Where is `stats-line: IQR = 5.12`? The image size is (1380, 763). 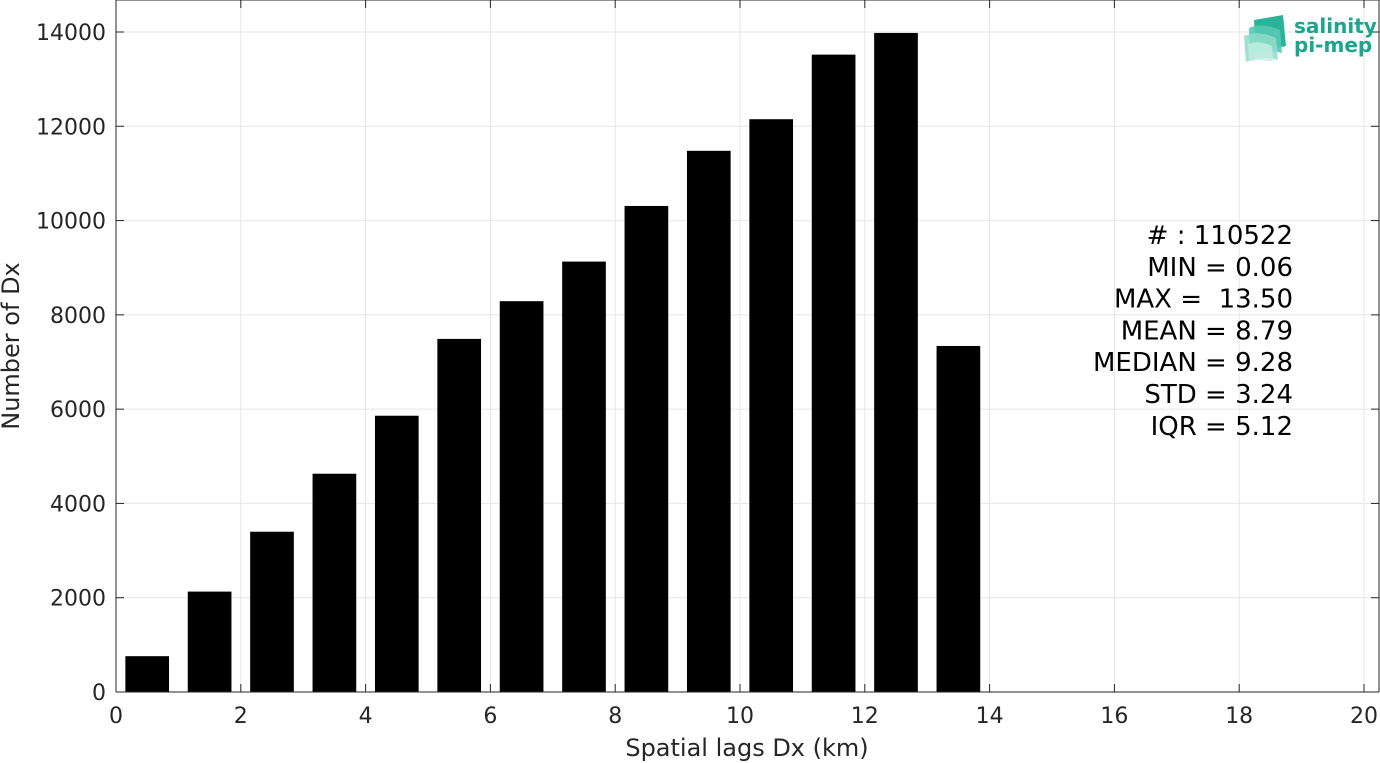 stats-line: IQR = 5.12 is located at coordinates (1222, 427).